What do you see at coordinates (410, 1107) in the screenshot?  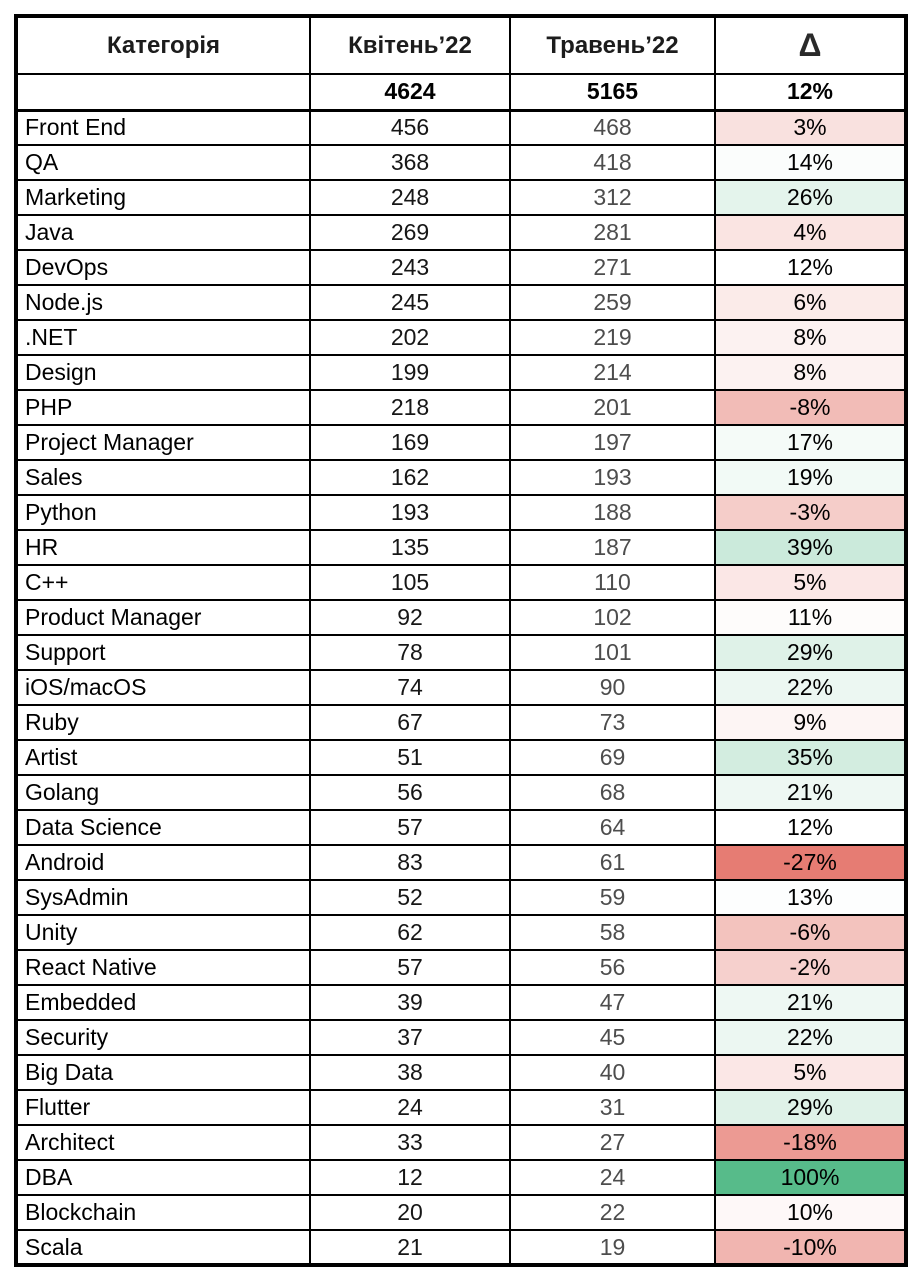 I see `april-value-cell: 24` at bounding box center [410, 1107].